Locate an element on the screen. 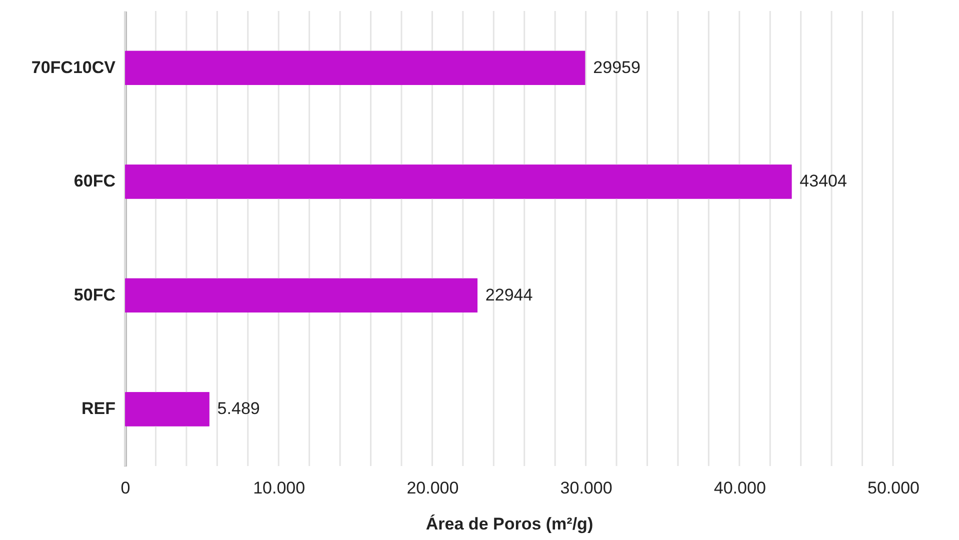 This screenshot has height=540, width=959. x-tick-label: 20.000 is located at coordinates (432, 488).